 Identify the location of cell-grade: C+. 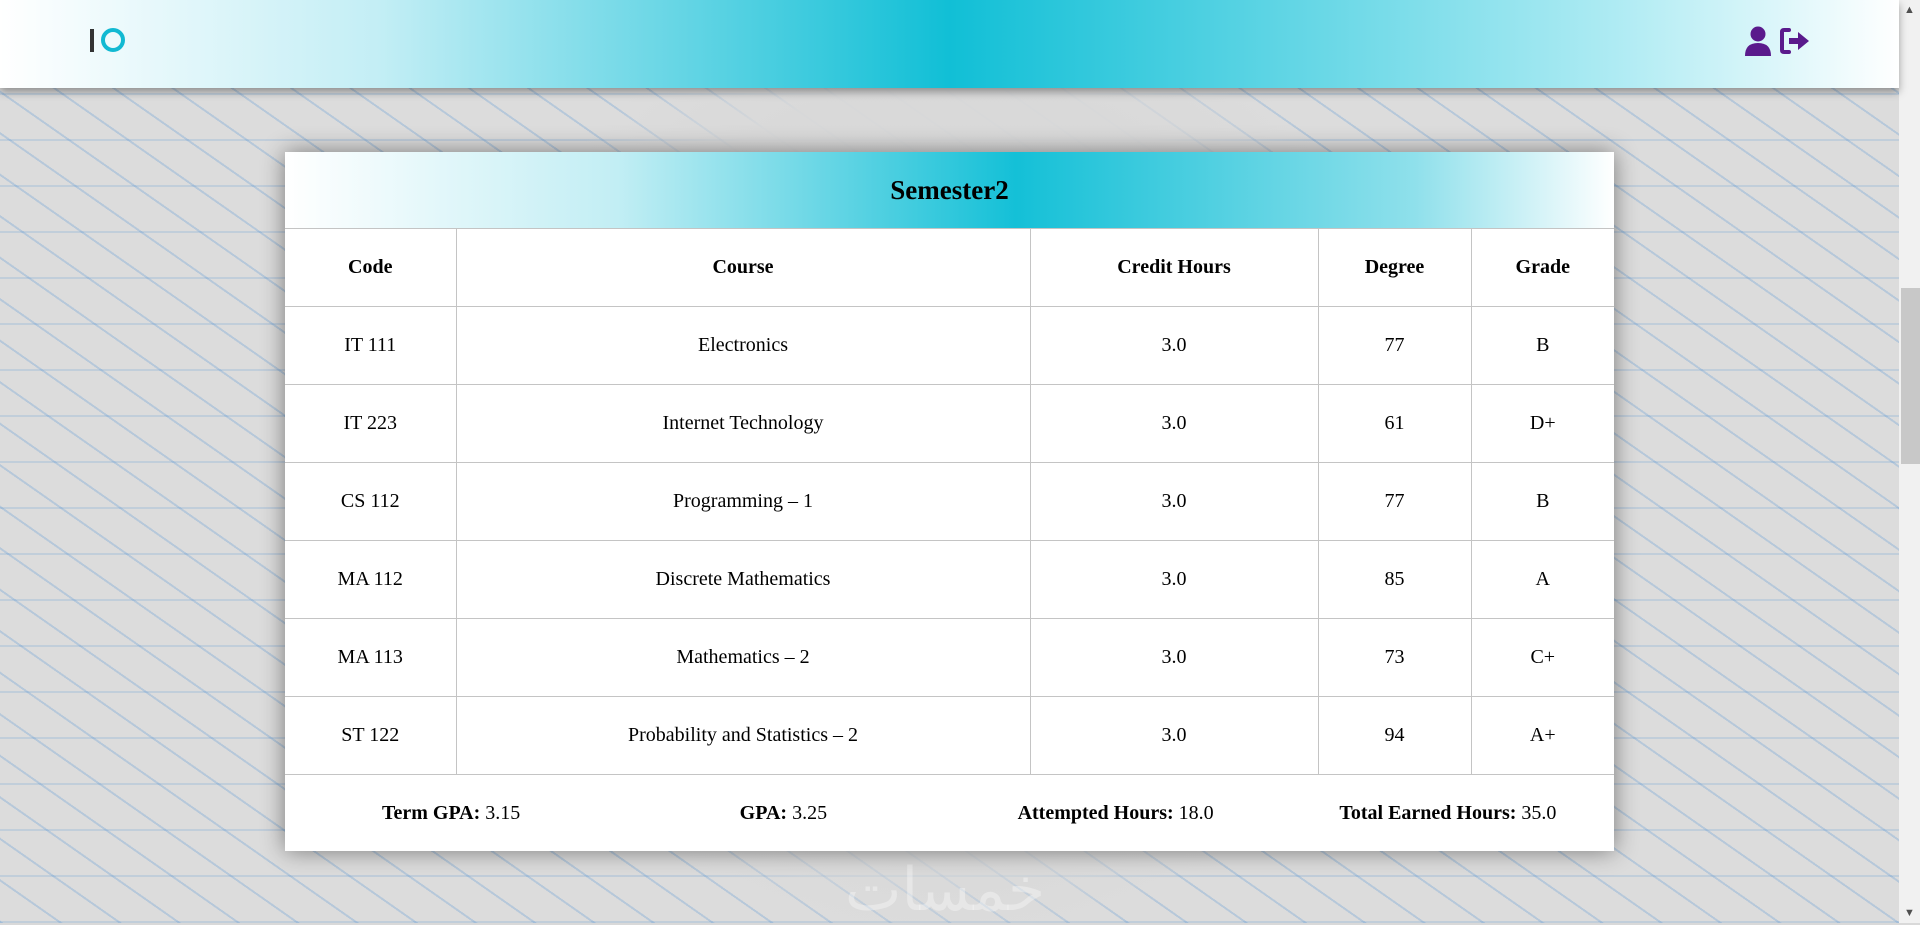
(1542, 657).